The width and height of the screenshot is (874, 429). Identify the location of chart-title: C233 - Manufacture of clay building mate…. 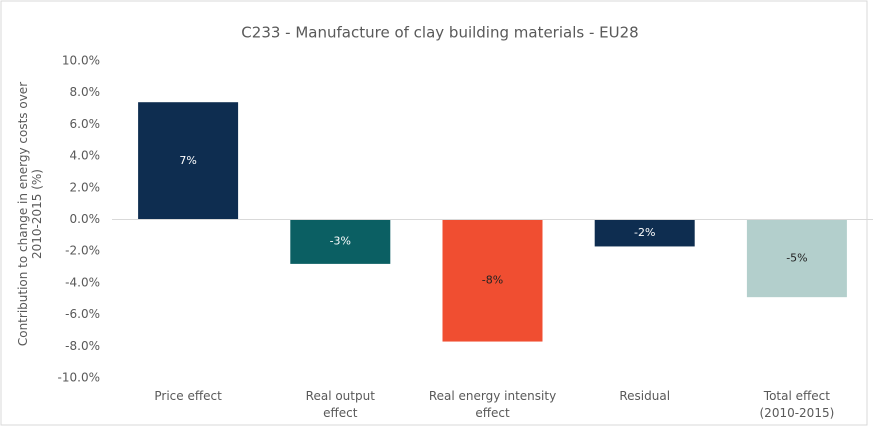
(439, 33).